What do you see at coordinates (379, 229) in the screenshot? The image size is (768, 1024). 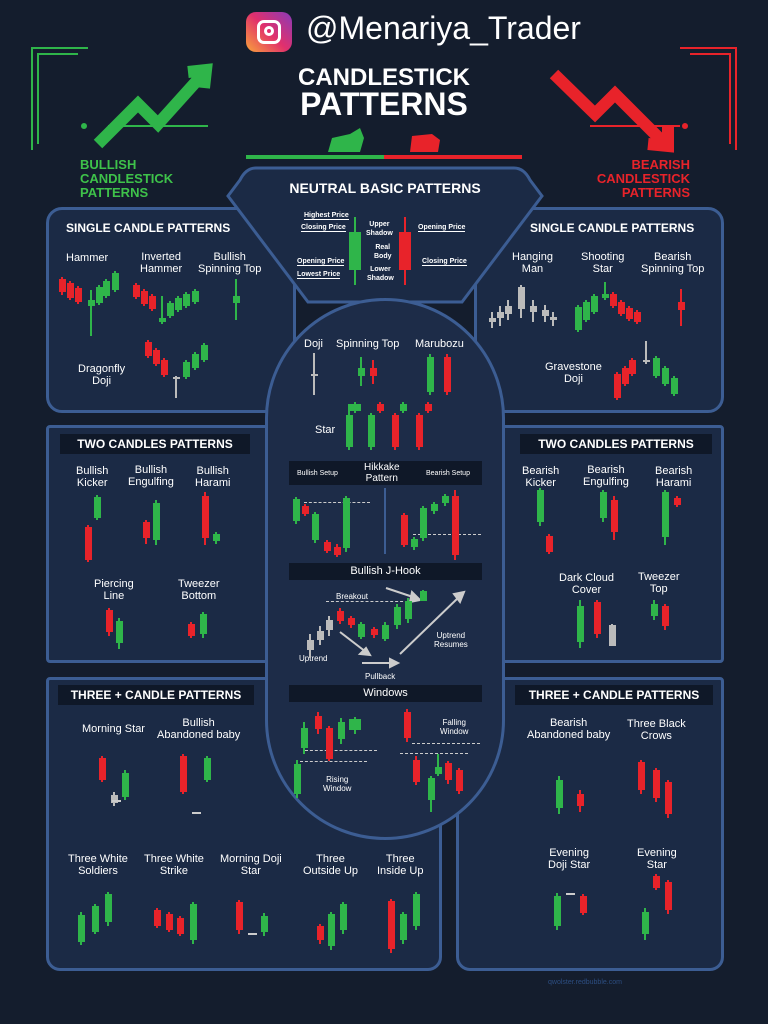 I see `label-upper-shadow: Upper Shadow` at bounding box center [379, 229].